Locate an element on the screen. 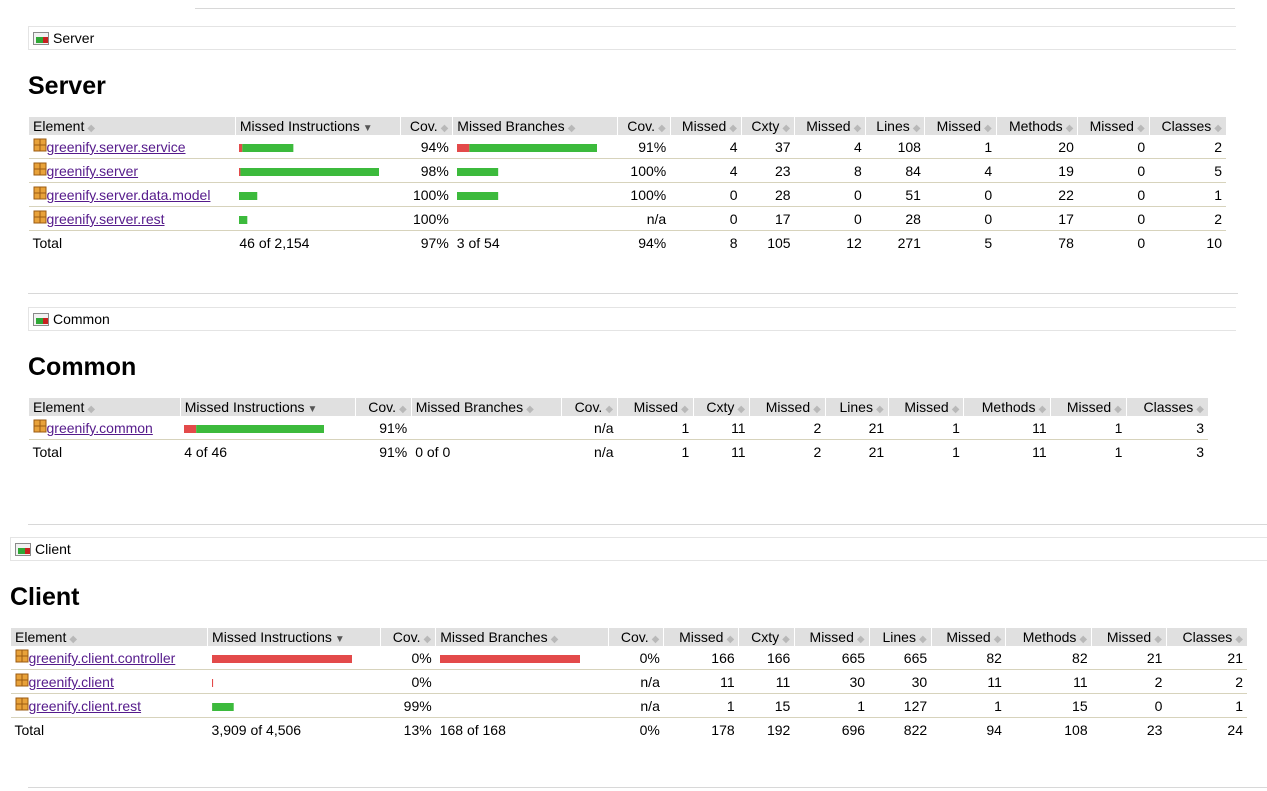 This screenshot has width=1267, height=791. package-link: greenify.server.data.model is located at coordinates (128, 195).